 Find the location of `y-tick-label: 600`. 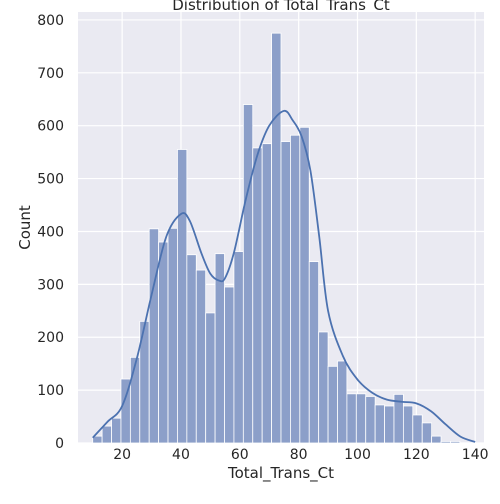

y-tick-label: 600 is located at coordinates (50, 127).